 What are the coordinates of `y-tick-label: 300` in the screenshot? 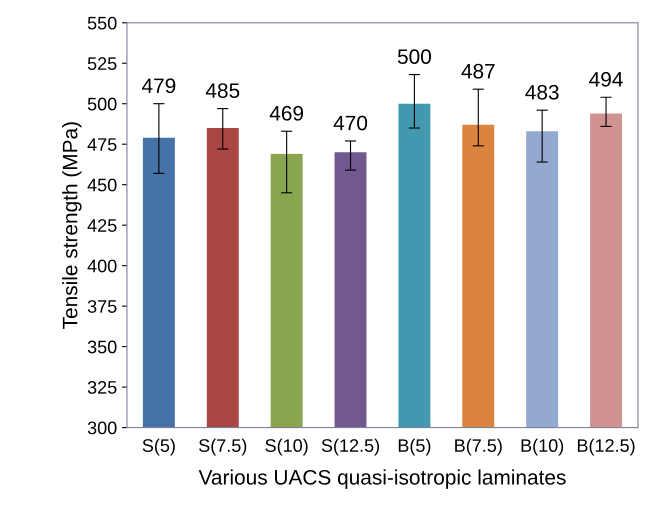 It's located at (102, 428).